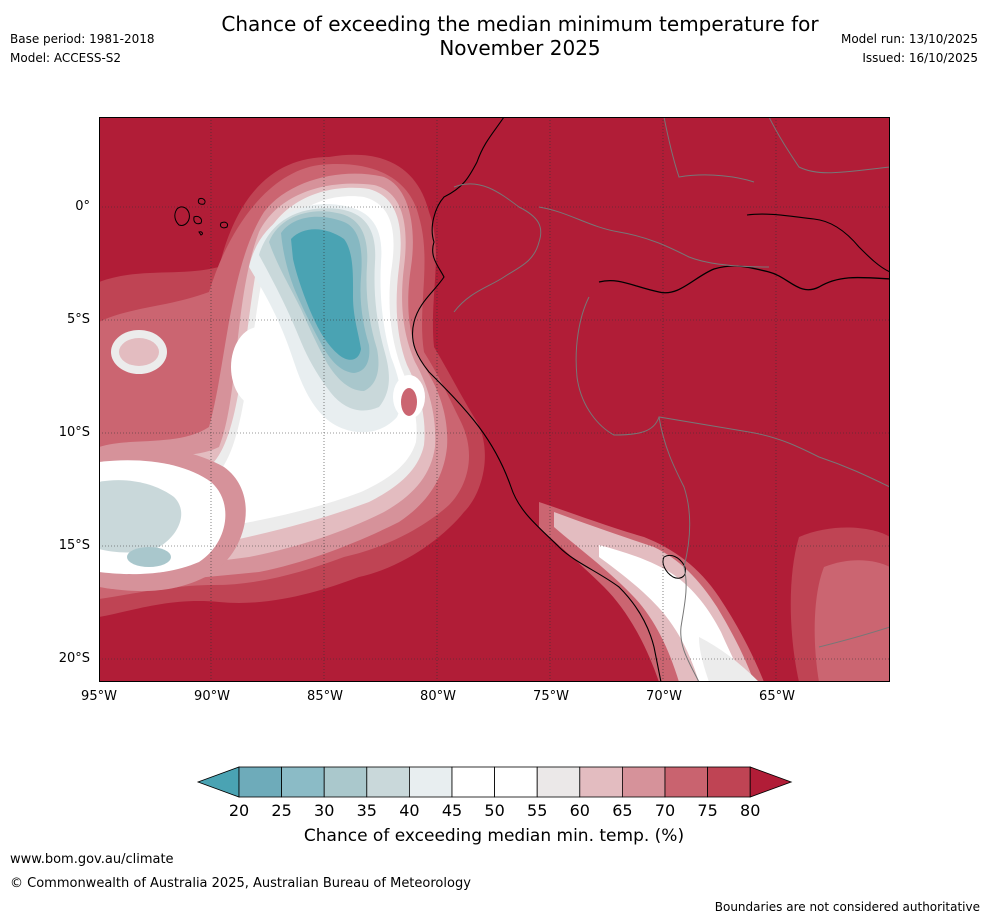  I want to click on east-patch-inner, so click(852, 621).